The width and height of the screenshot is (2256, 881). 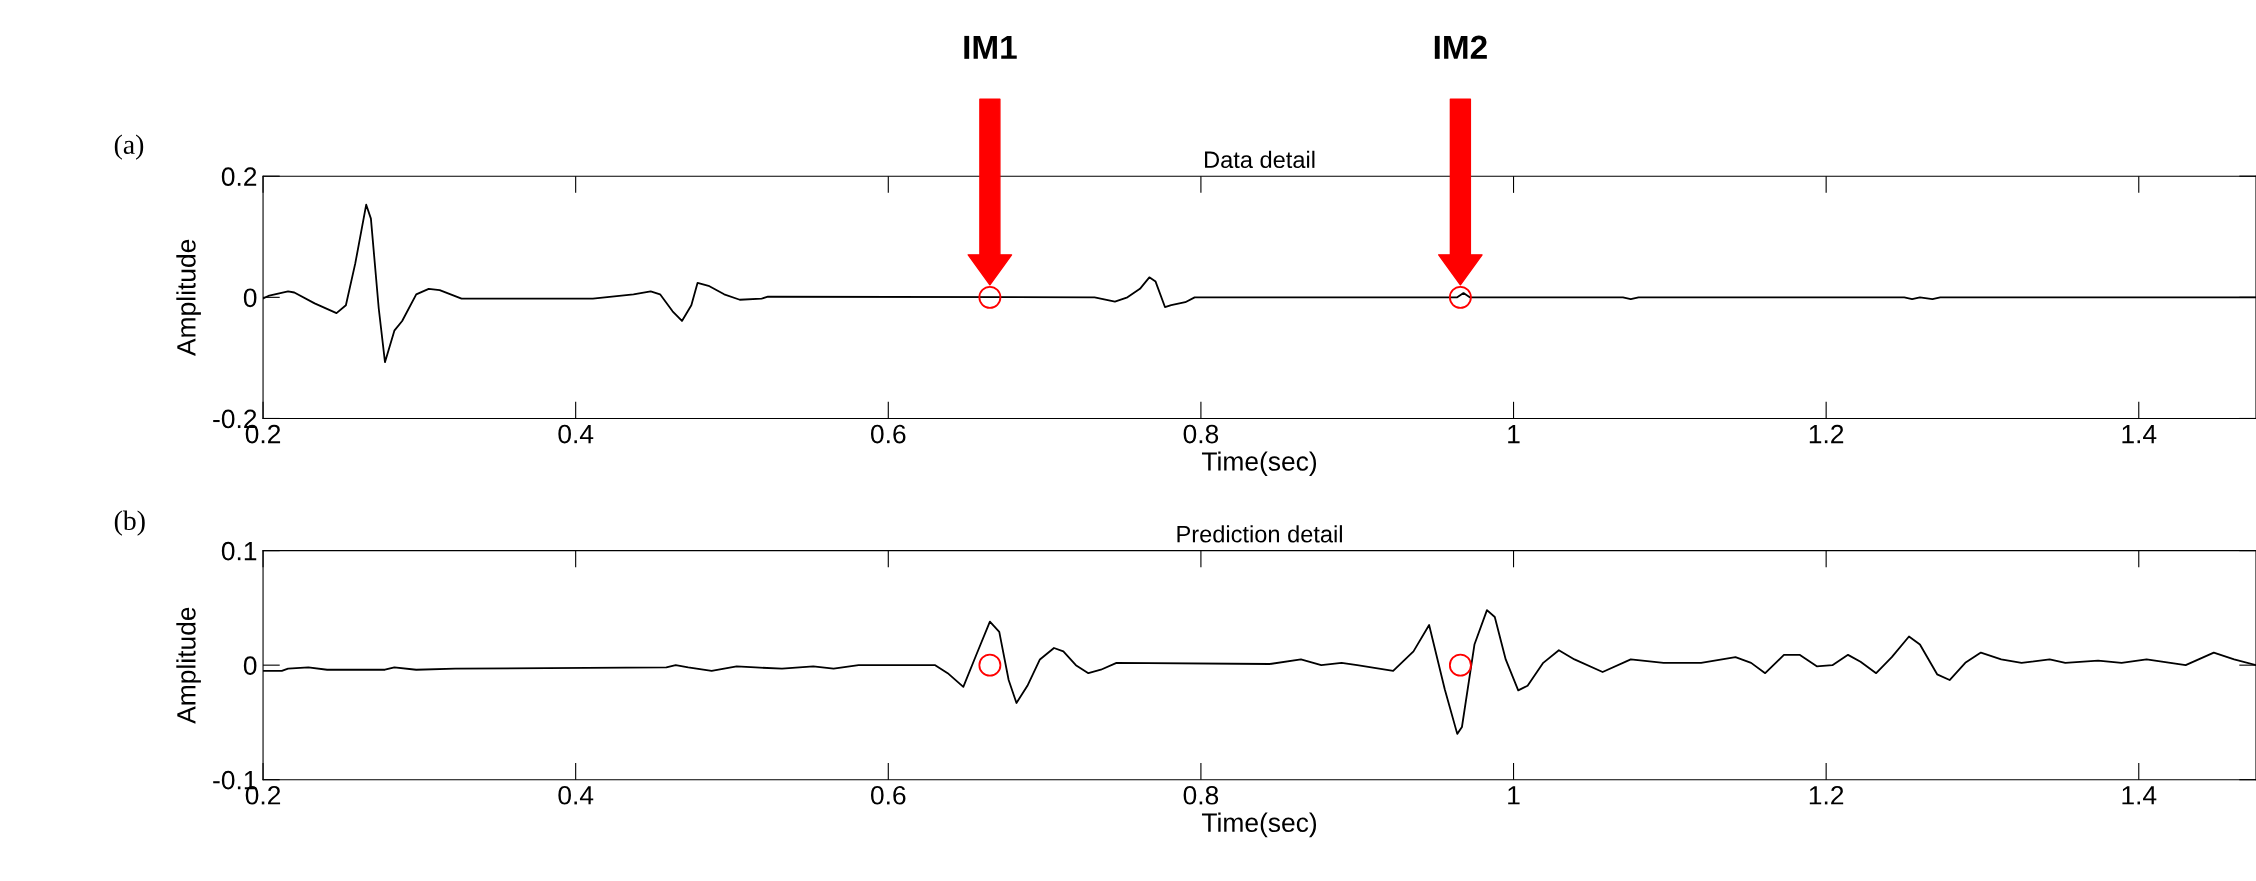 I want to click on text: IM2, so click(x=1460, y=47).